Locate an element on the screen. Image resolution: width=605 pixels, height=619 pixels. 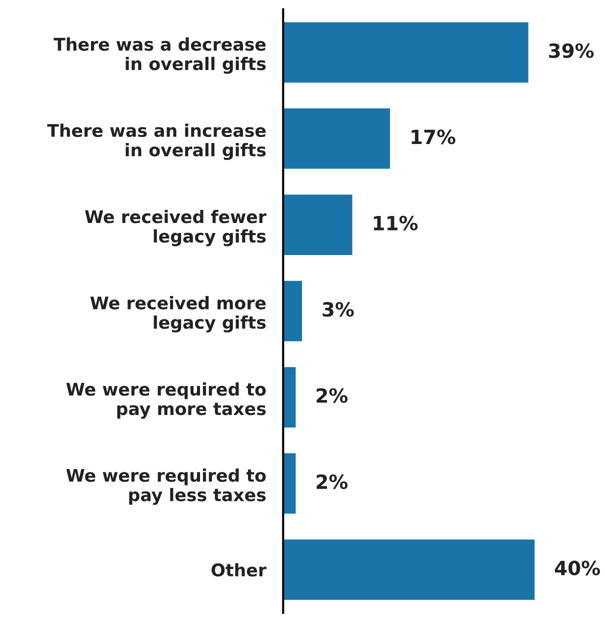
data-label: 39% is located at coordinates (571, 50).